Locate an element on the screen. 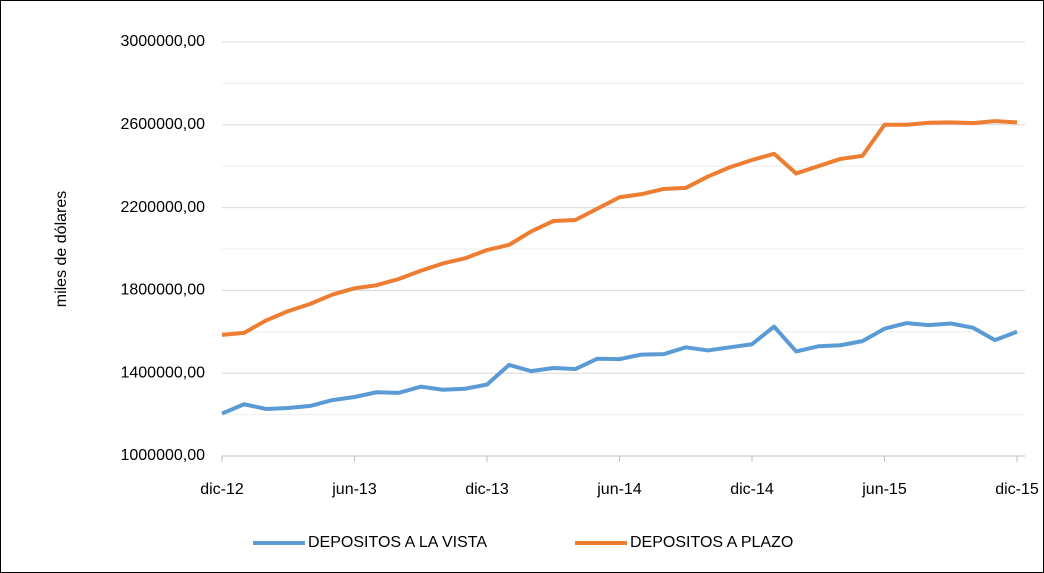 This screenshot has height=573, width=1044. y-tick-label: 1800000,00 is located at coordinates (162, 290).